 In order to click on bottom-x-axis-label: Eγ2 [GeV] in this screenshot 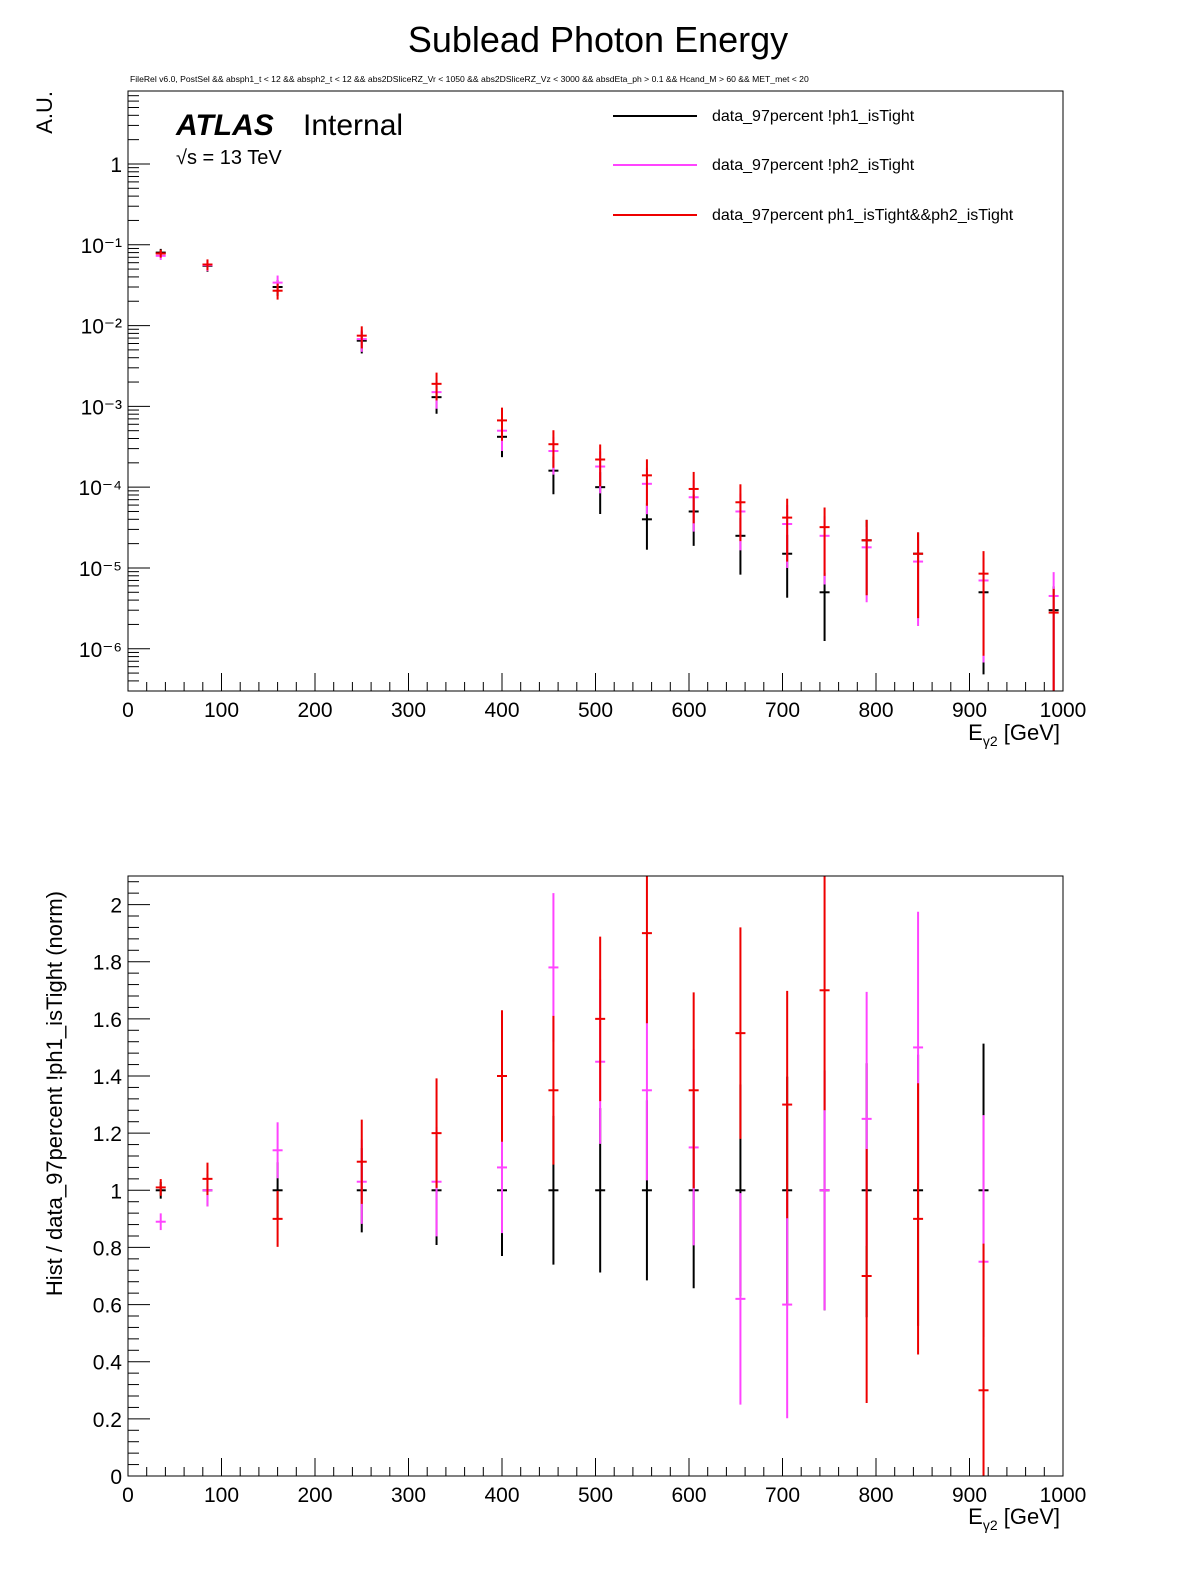, I will do `click(1014, 1518)`.